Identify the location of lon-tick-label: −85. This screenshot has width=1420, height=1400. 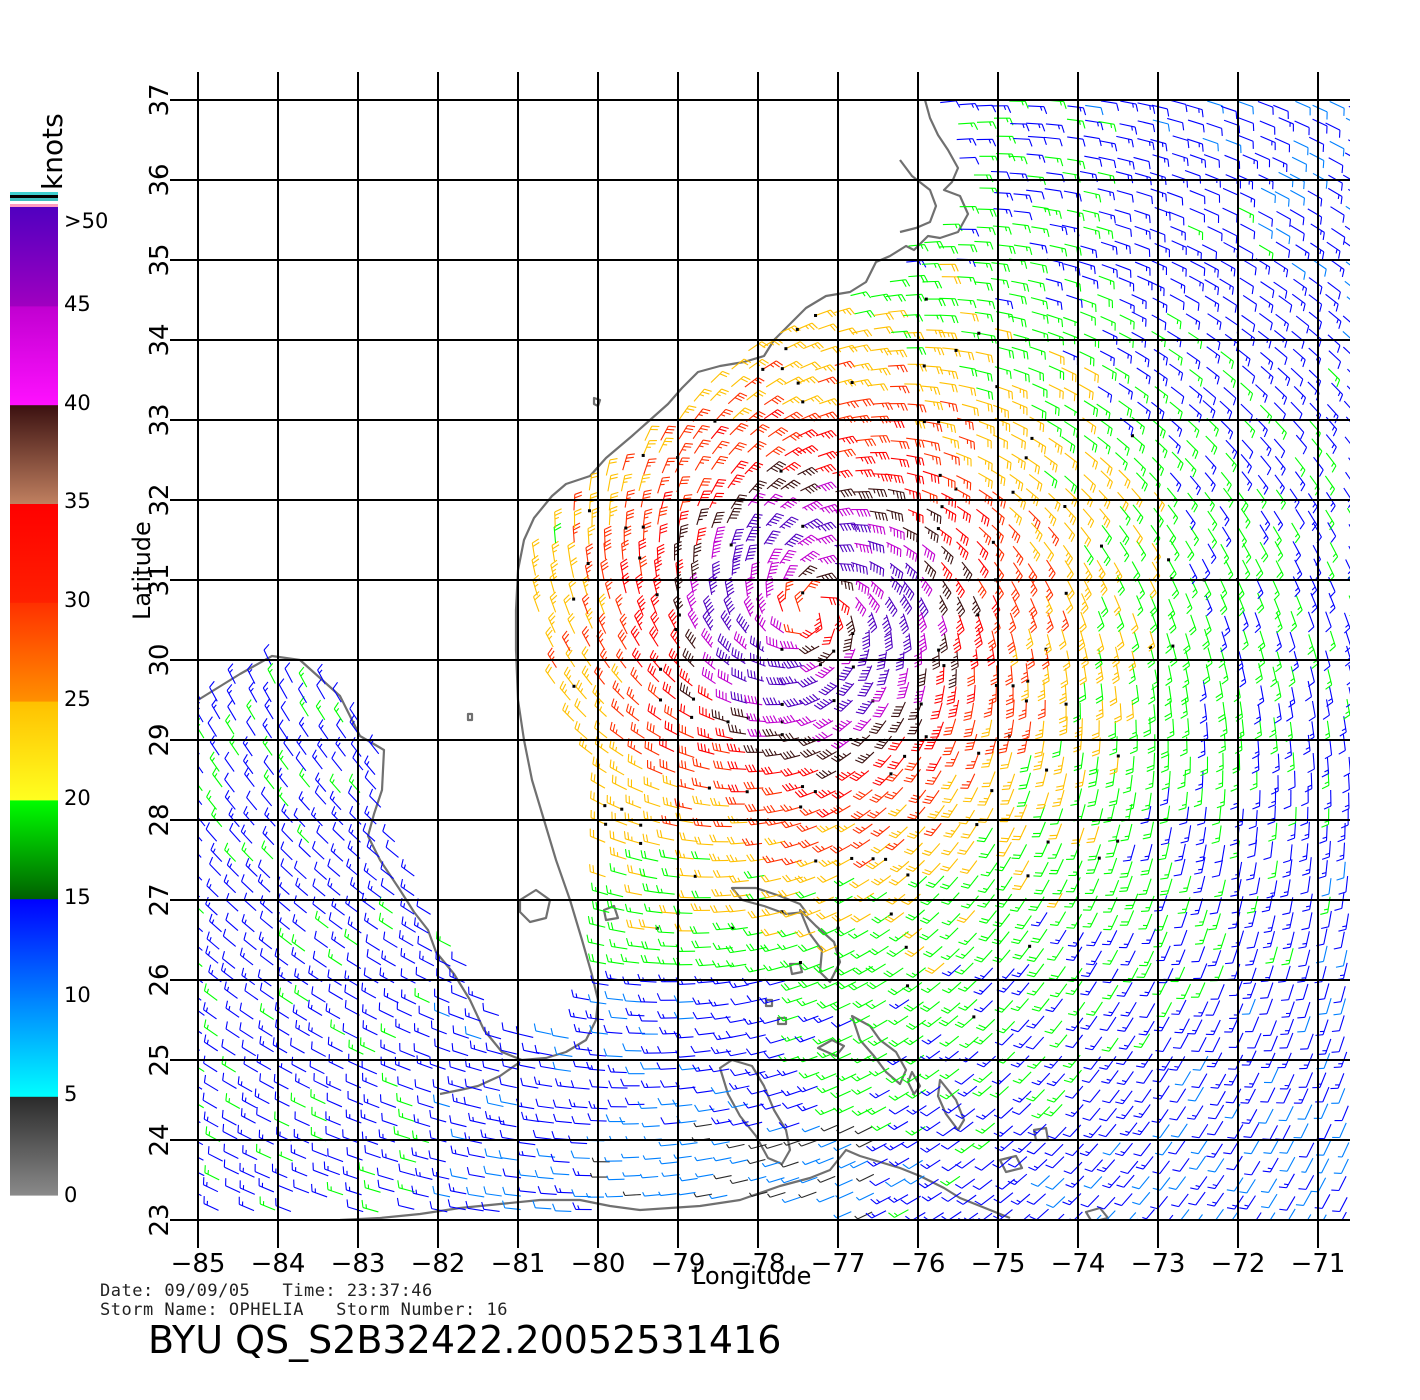
(198, 1264).